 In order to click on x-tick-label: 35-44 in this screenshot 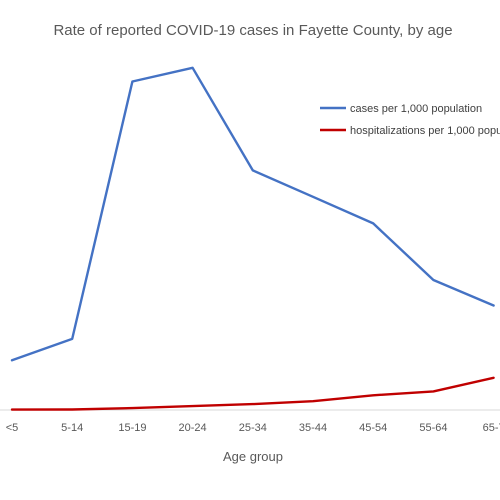, I will do `click(313, 428)`.